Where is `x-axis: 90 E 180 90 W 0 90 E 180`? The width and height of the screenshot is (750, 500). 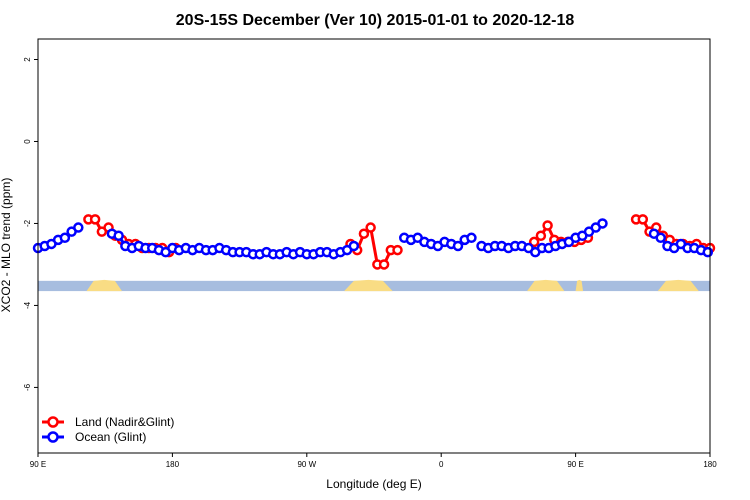 x-axis: 90 E 180 90 W 0 90 E 180 is located at coordinates (373, 461).